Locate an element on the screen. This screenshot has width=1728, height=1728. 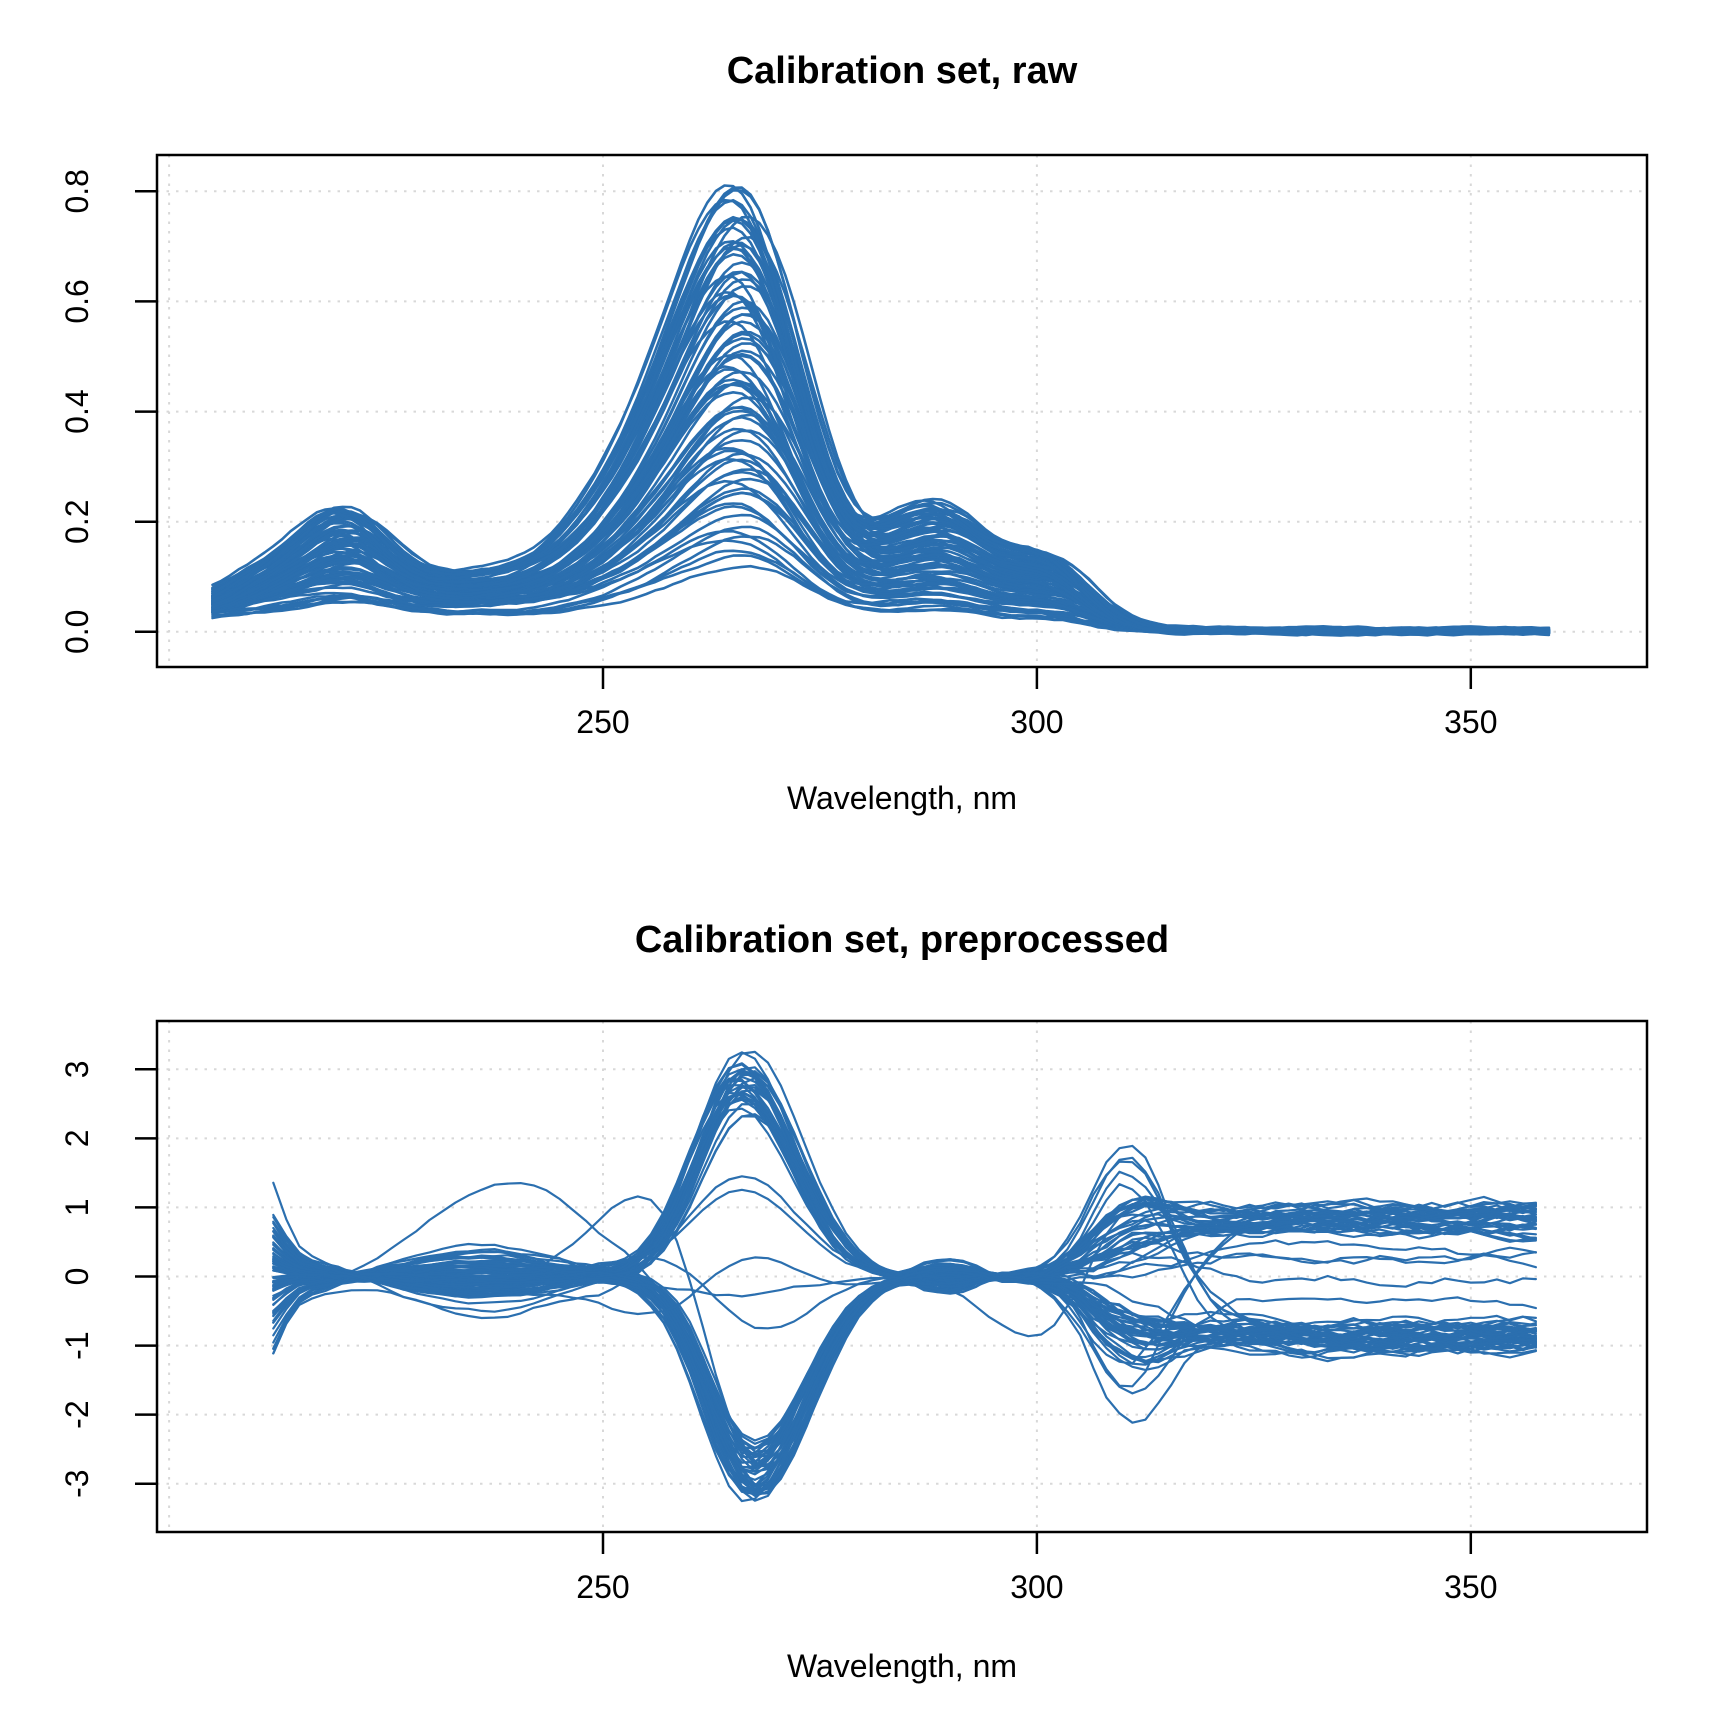
y-tick-label: 1 is located at coordinates (77, 1208).